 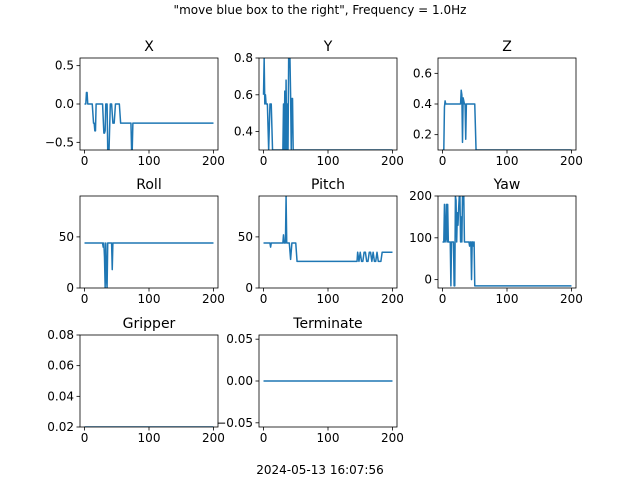 What do you see at coordinates (60, 335) in the screenshot?
I see `y-tick-label: 0.08` at bounding box center [60, 335].